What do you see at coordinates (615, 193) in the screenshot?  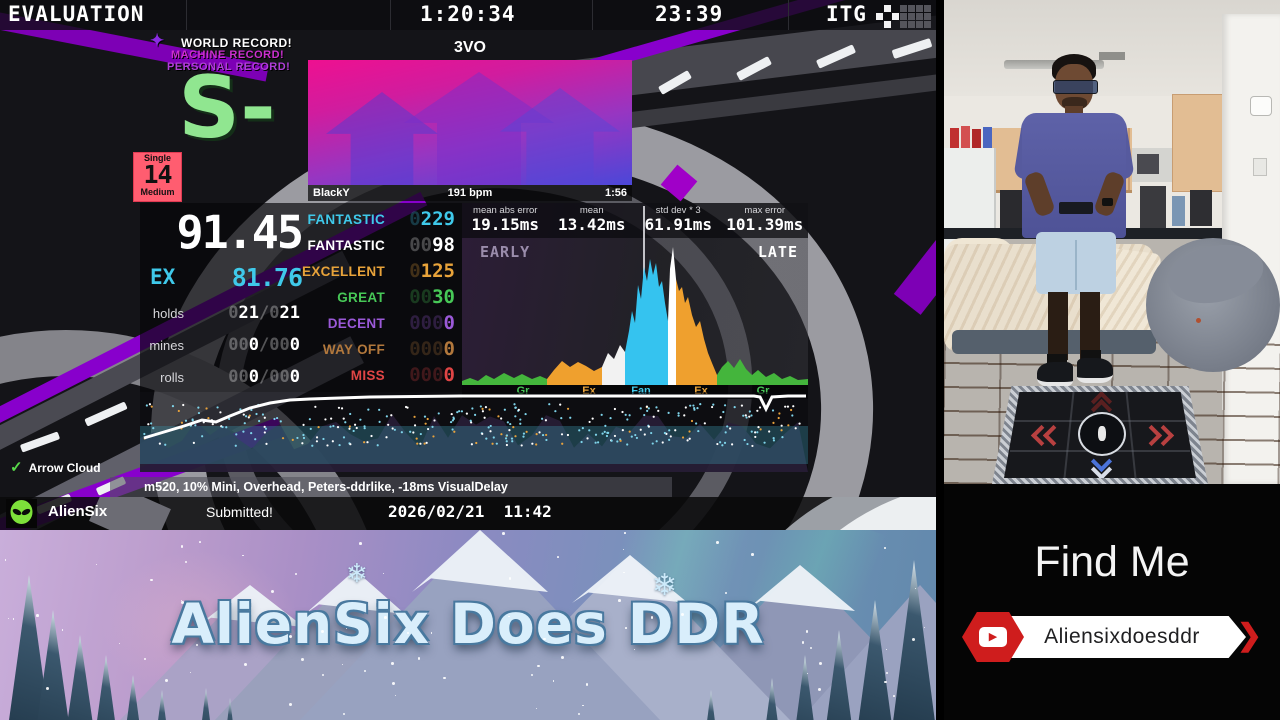 I see `song-duration: 1:56` at bounding box center [615, 193].